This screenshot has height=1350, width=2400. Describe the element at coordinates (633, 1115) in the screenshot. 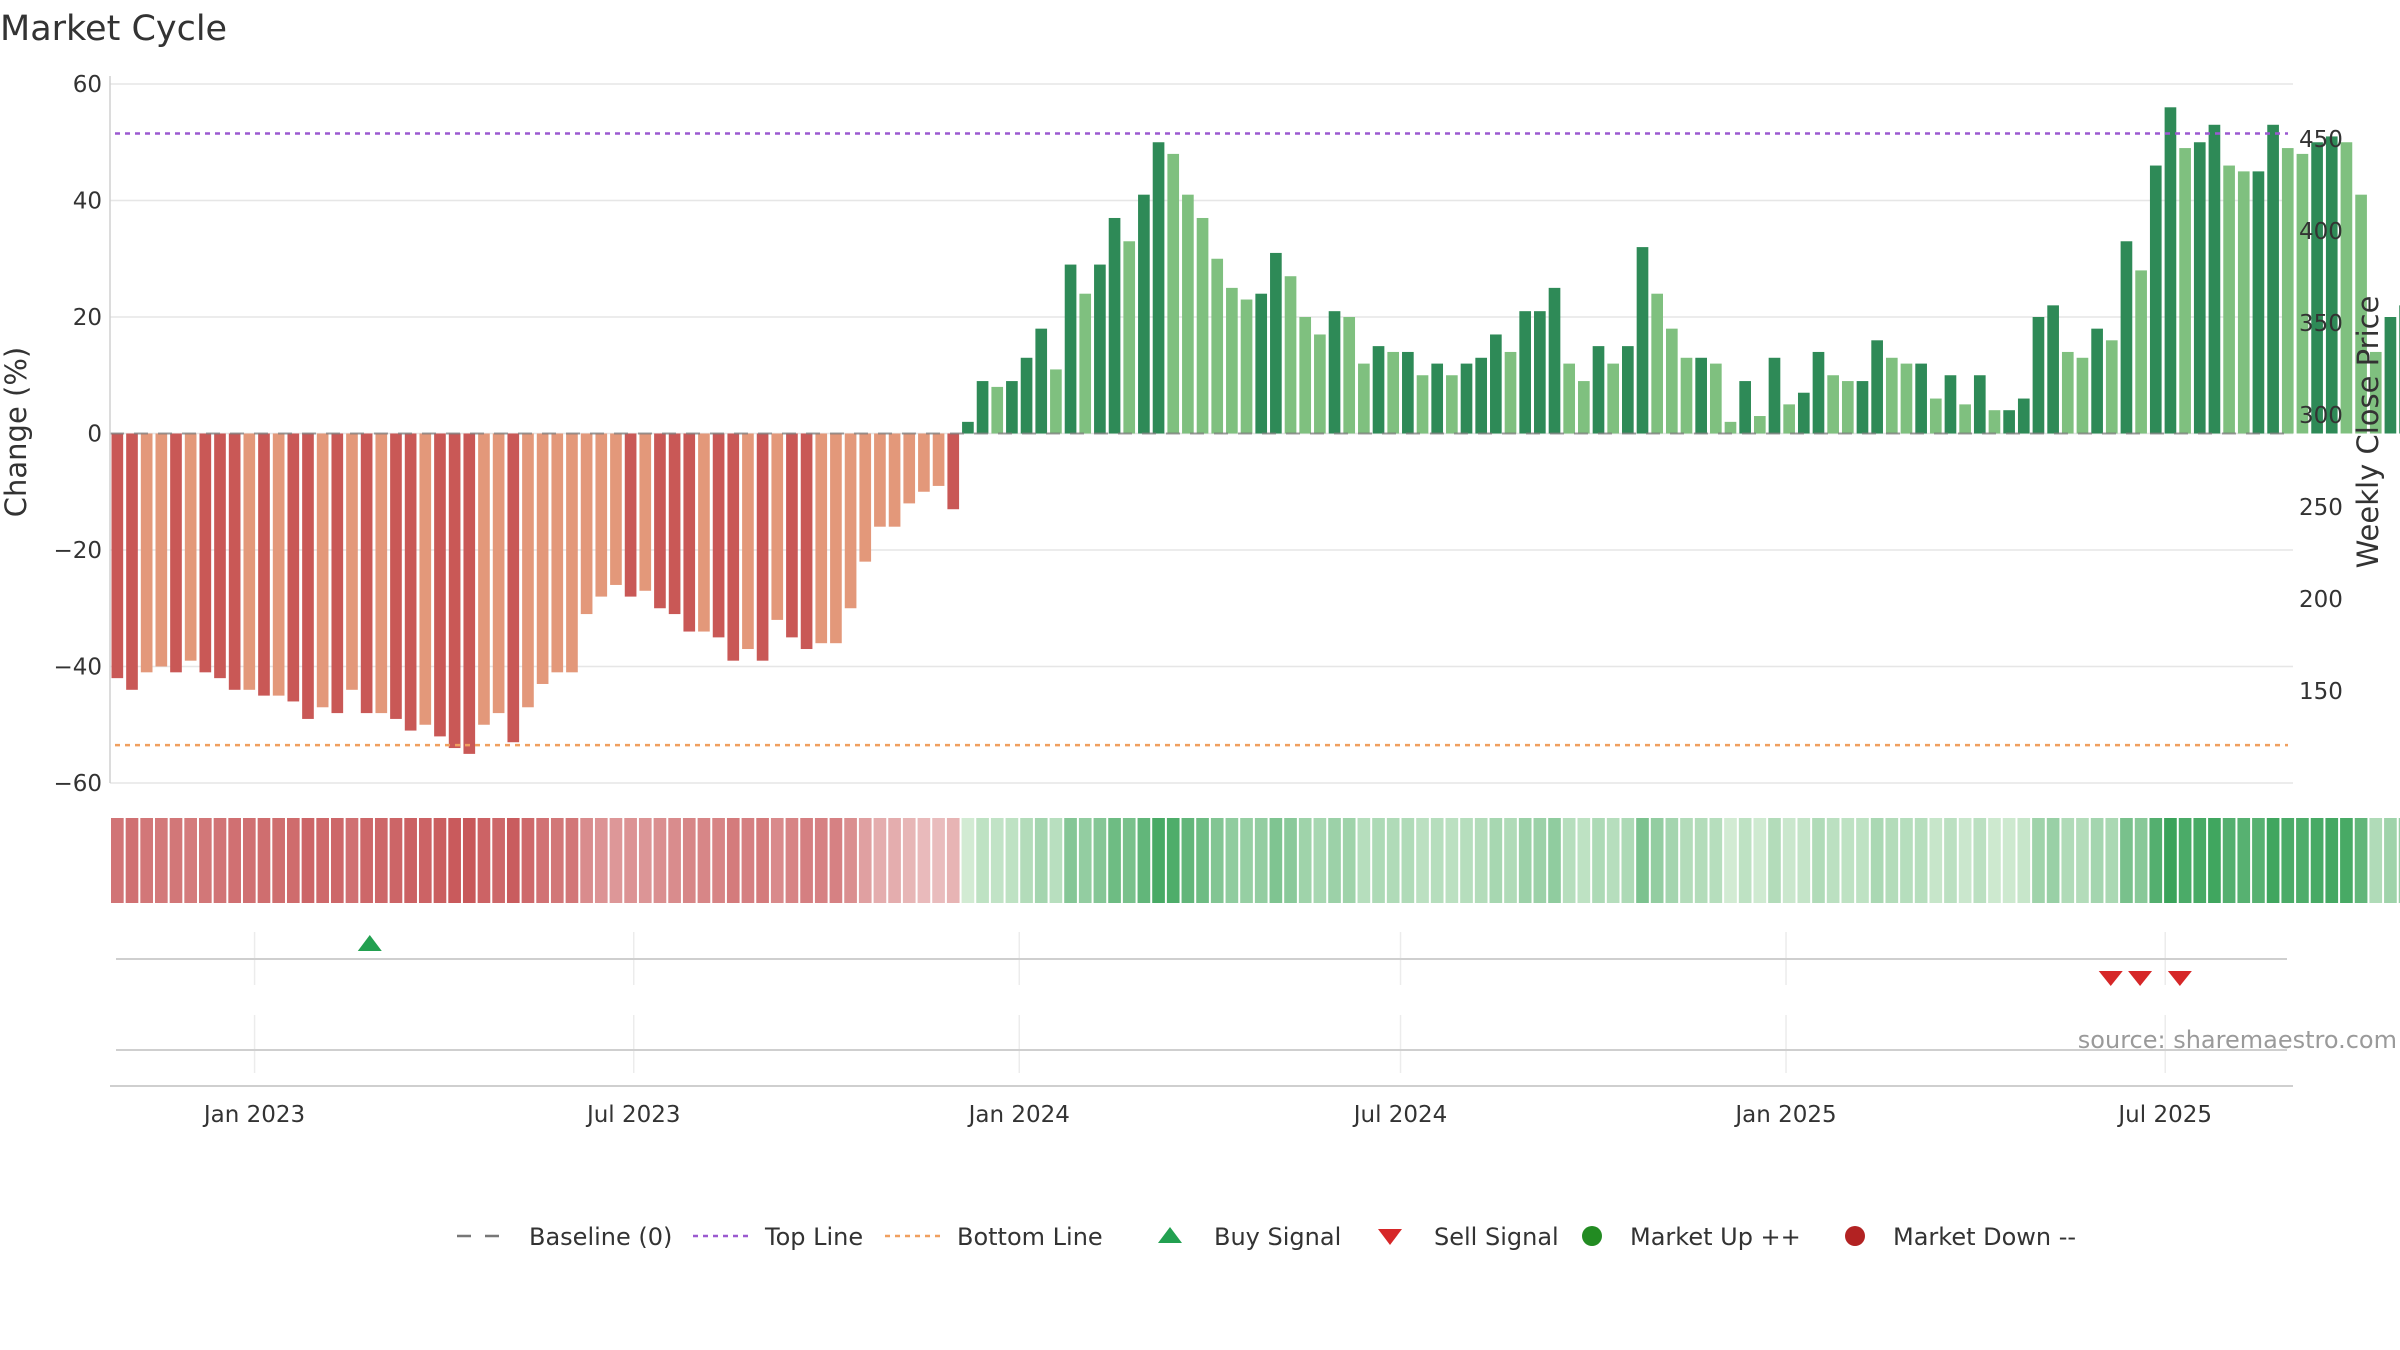

I see `x-tick-label: Jul 2023` at that location.